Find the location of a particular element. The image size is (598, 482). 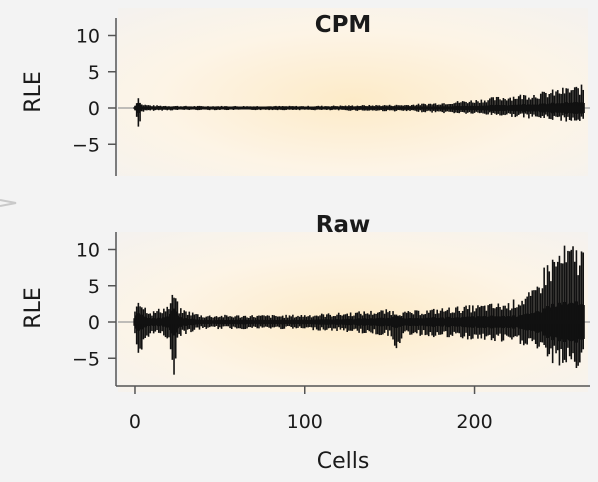

boxplot-marks-cpm is located at coordinates (359, 105).